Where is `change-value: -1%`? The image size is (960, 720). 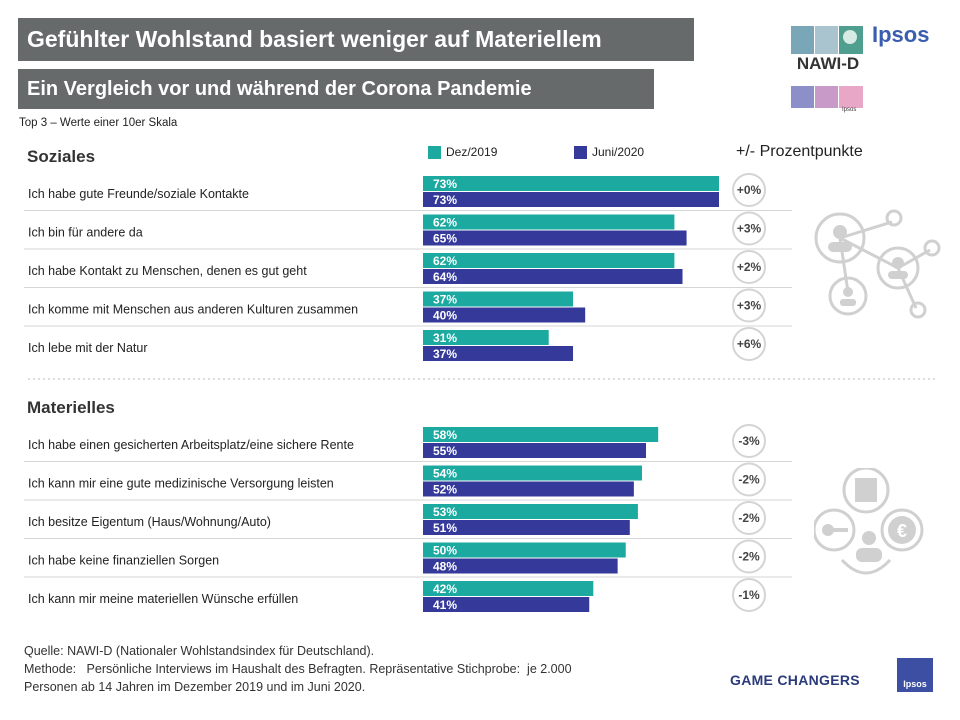
change-value: -1% is located at coordinates (749, 595).